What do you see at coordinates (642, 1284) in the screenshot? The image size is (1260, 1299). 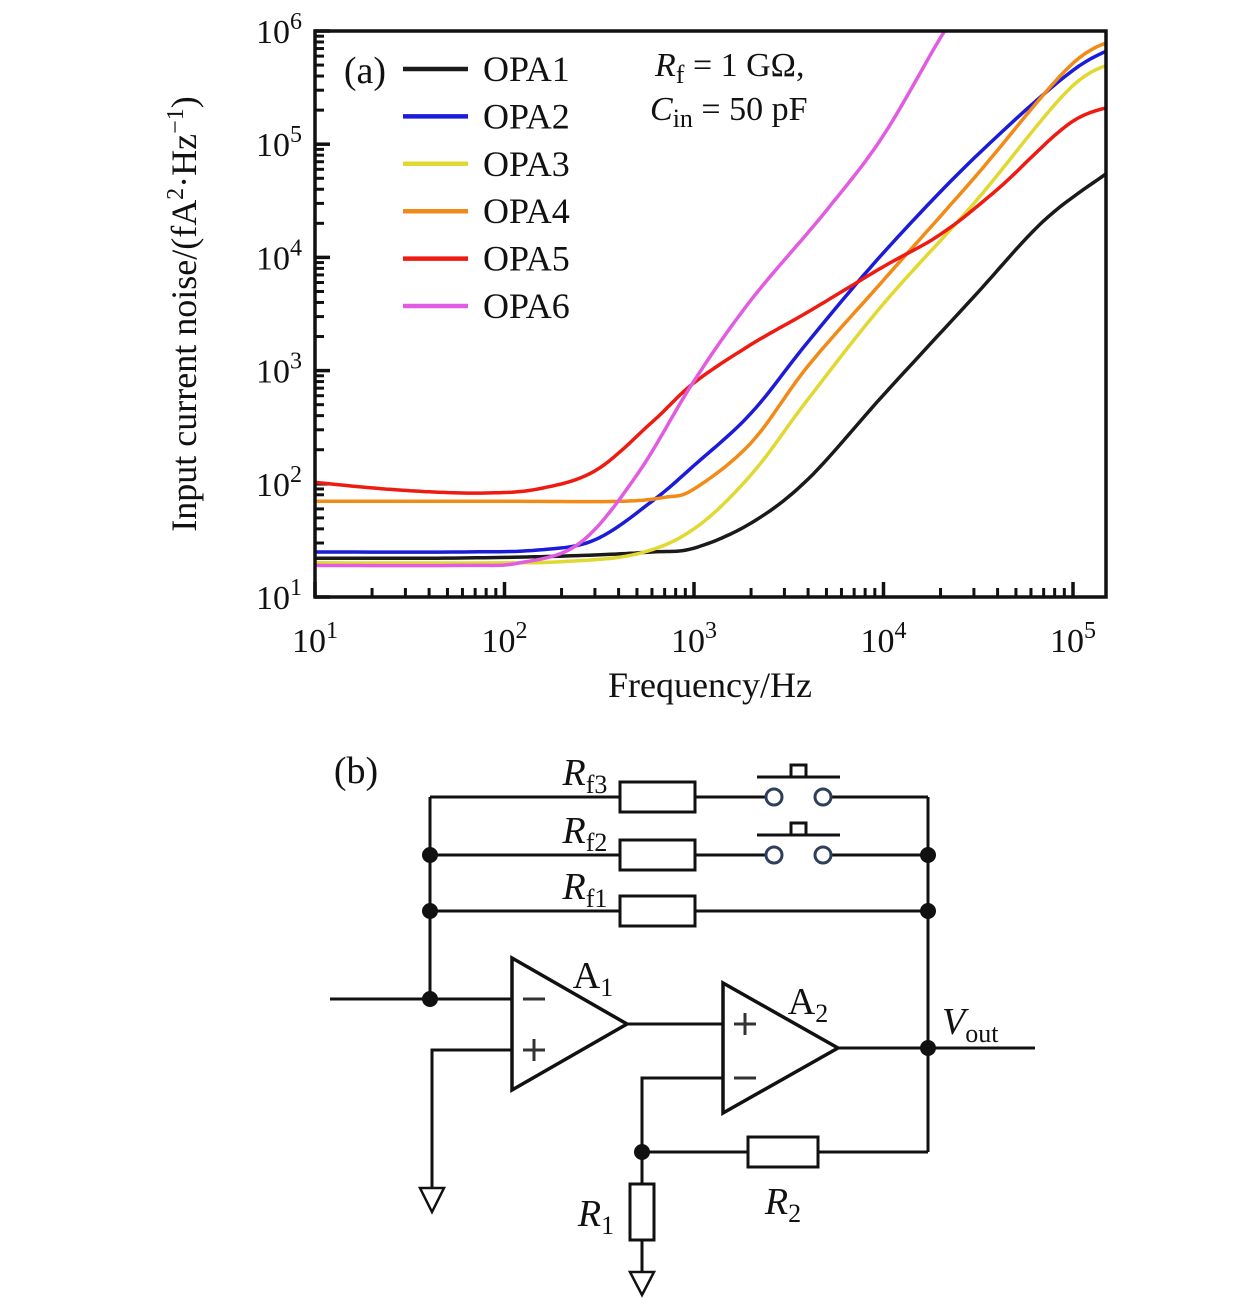 I see `ground-icon-r1` at bounding box center [642, 1284].